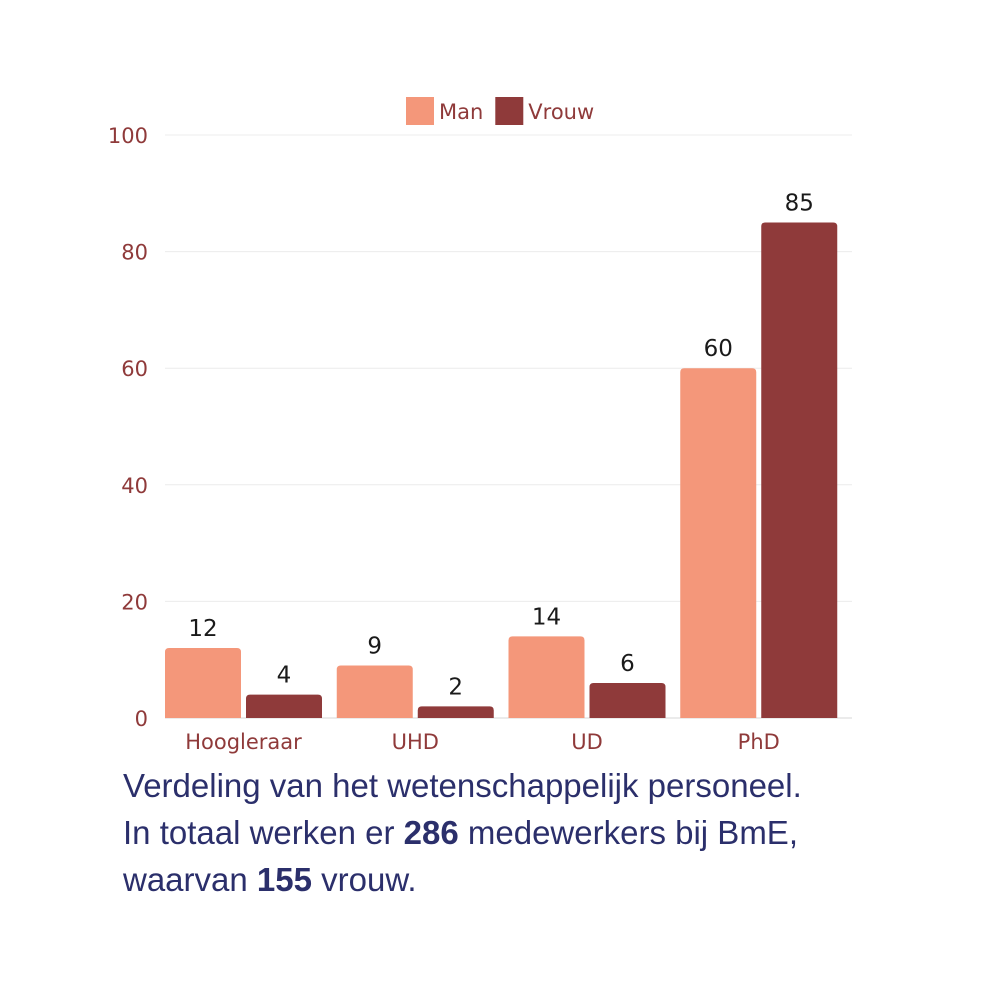 The width and height of the screenshot is (1000, 986). Describe the element at coordinates (420, 111) in the screenshot. I see `legend-swatch-man` at that location.